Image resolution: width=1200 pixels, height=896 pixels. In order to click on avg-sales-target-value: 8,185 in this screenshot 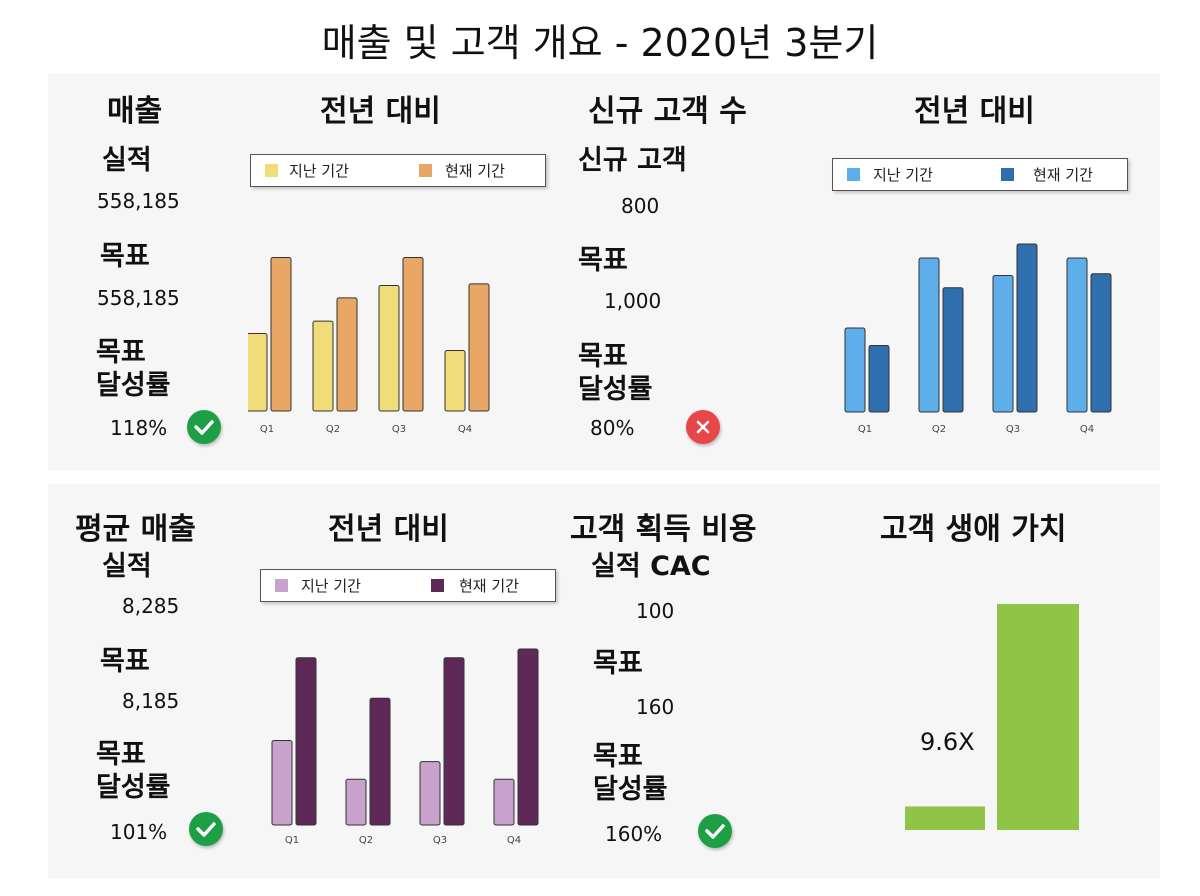, I will do `click(151, 701)`.